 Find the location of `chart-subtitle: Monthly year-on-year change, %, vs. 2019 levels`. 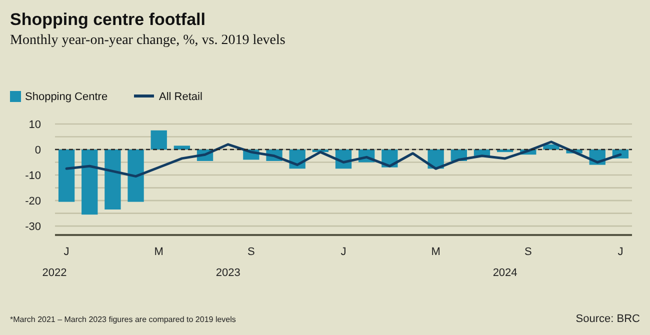

chart-subtitle: Monthly year-on-year change, %, vs. 2019 levels is located at coordinates (148, 40).